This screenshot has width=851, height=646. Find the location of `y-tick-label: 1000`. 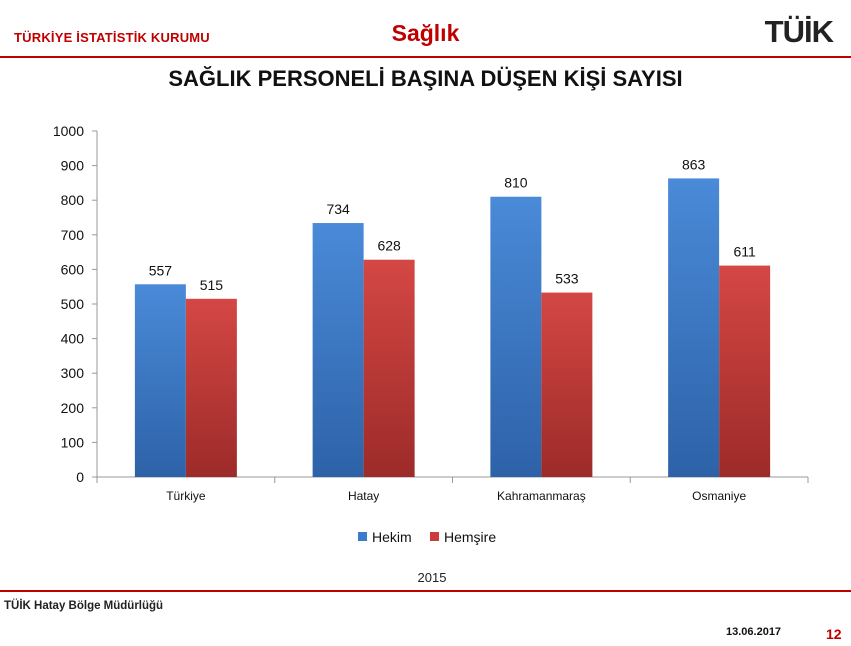

y-tick-label: 1000 is located at coordinates (68, 131).